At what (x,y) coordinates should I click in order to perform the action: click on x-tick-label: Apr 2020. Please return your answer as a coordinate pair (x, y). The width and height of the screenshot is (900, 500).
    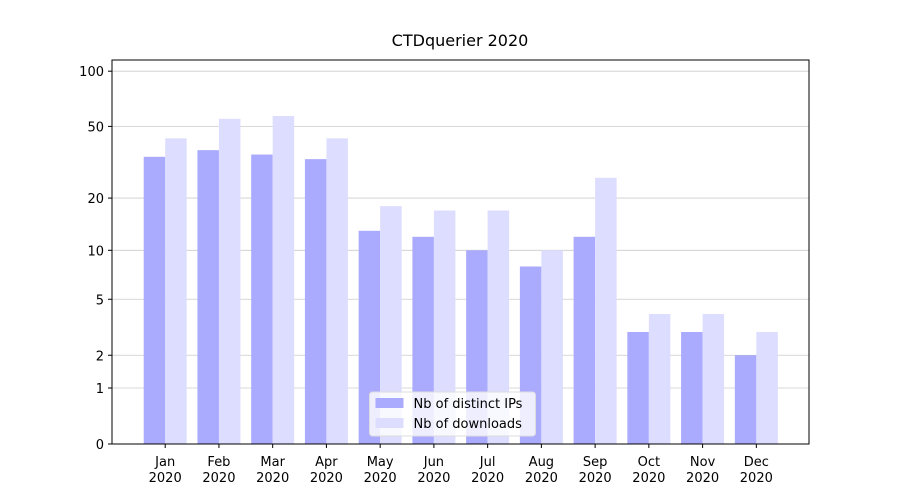
    Looking at the image, I should click on (326, 470).